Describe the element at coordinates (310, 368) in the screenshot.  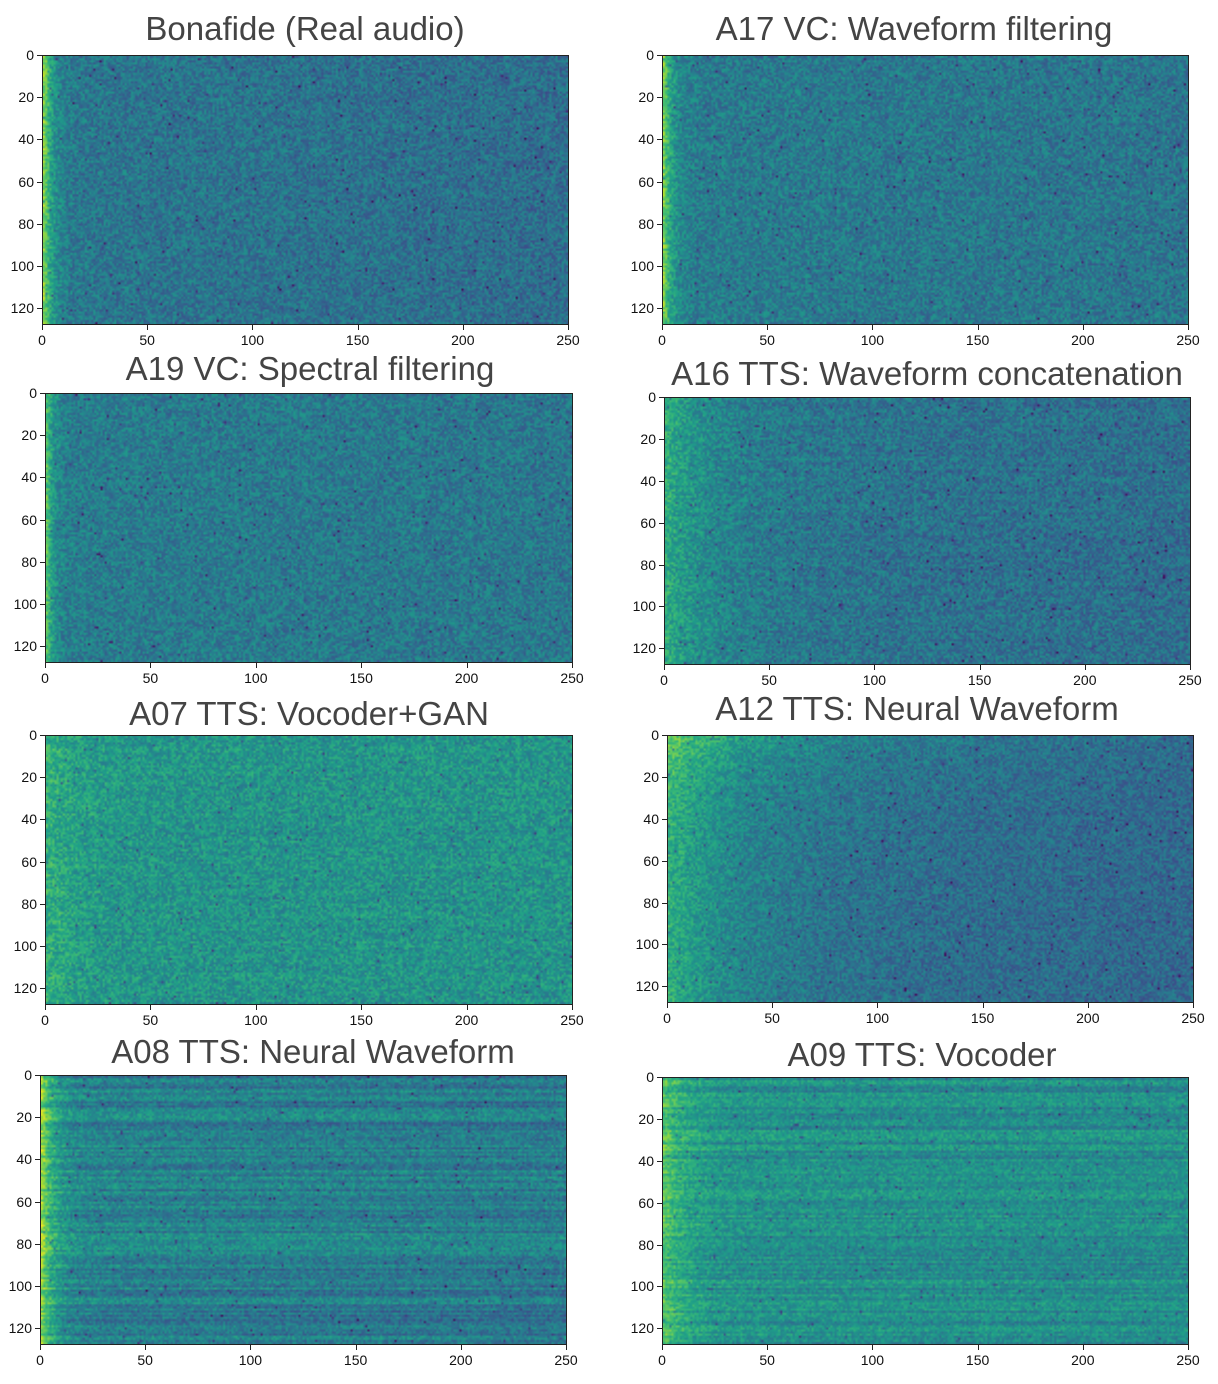
I see `chart-title: A19 VC: Spectral filtering` at that location.